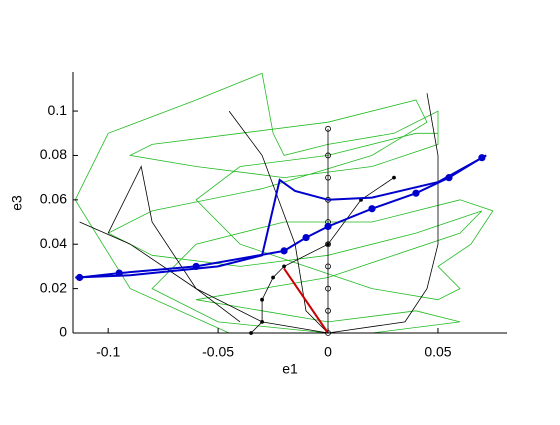 This screenshot has height=425, width=560. What do you see at coordinates (53, 287) in the screenshot?
I see `y-tick-label: 0.02` at bounding box center [53, 287].